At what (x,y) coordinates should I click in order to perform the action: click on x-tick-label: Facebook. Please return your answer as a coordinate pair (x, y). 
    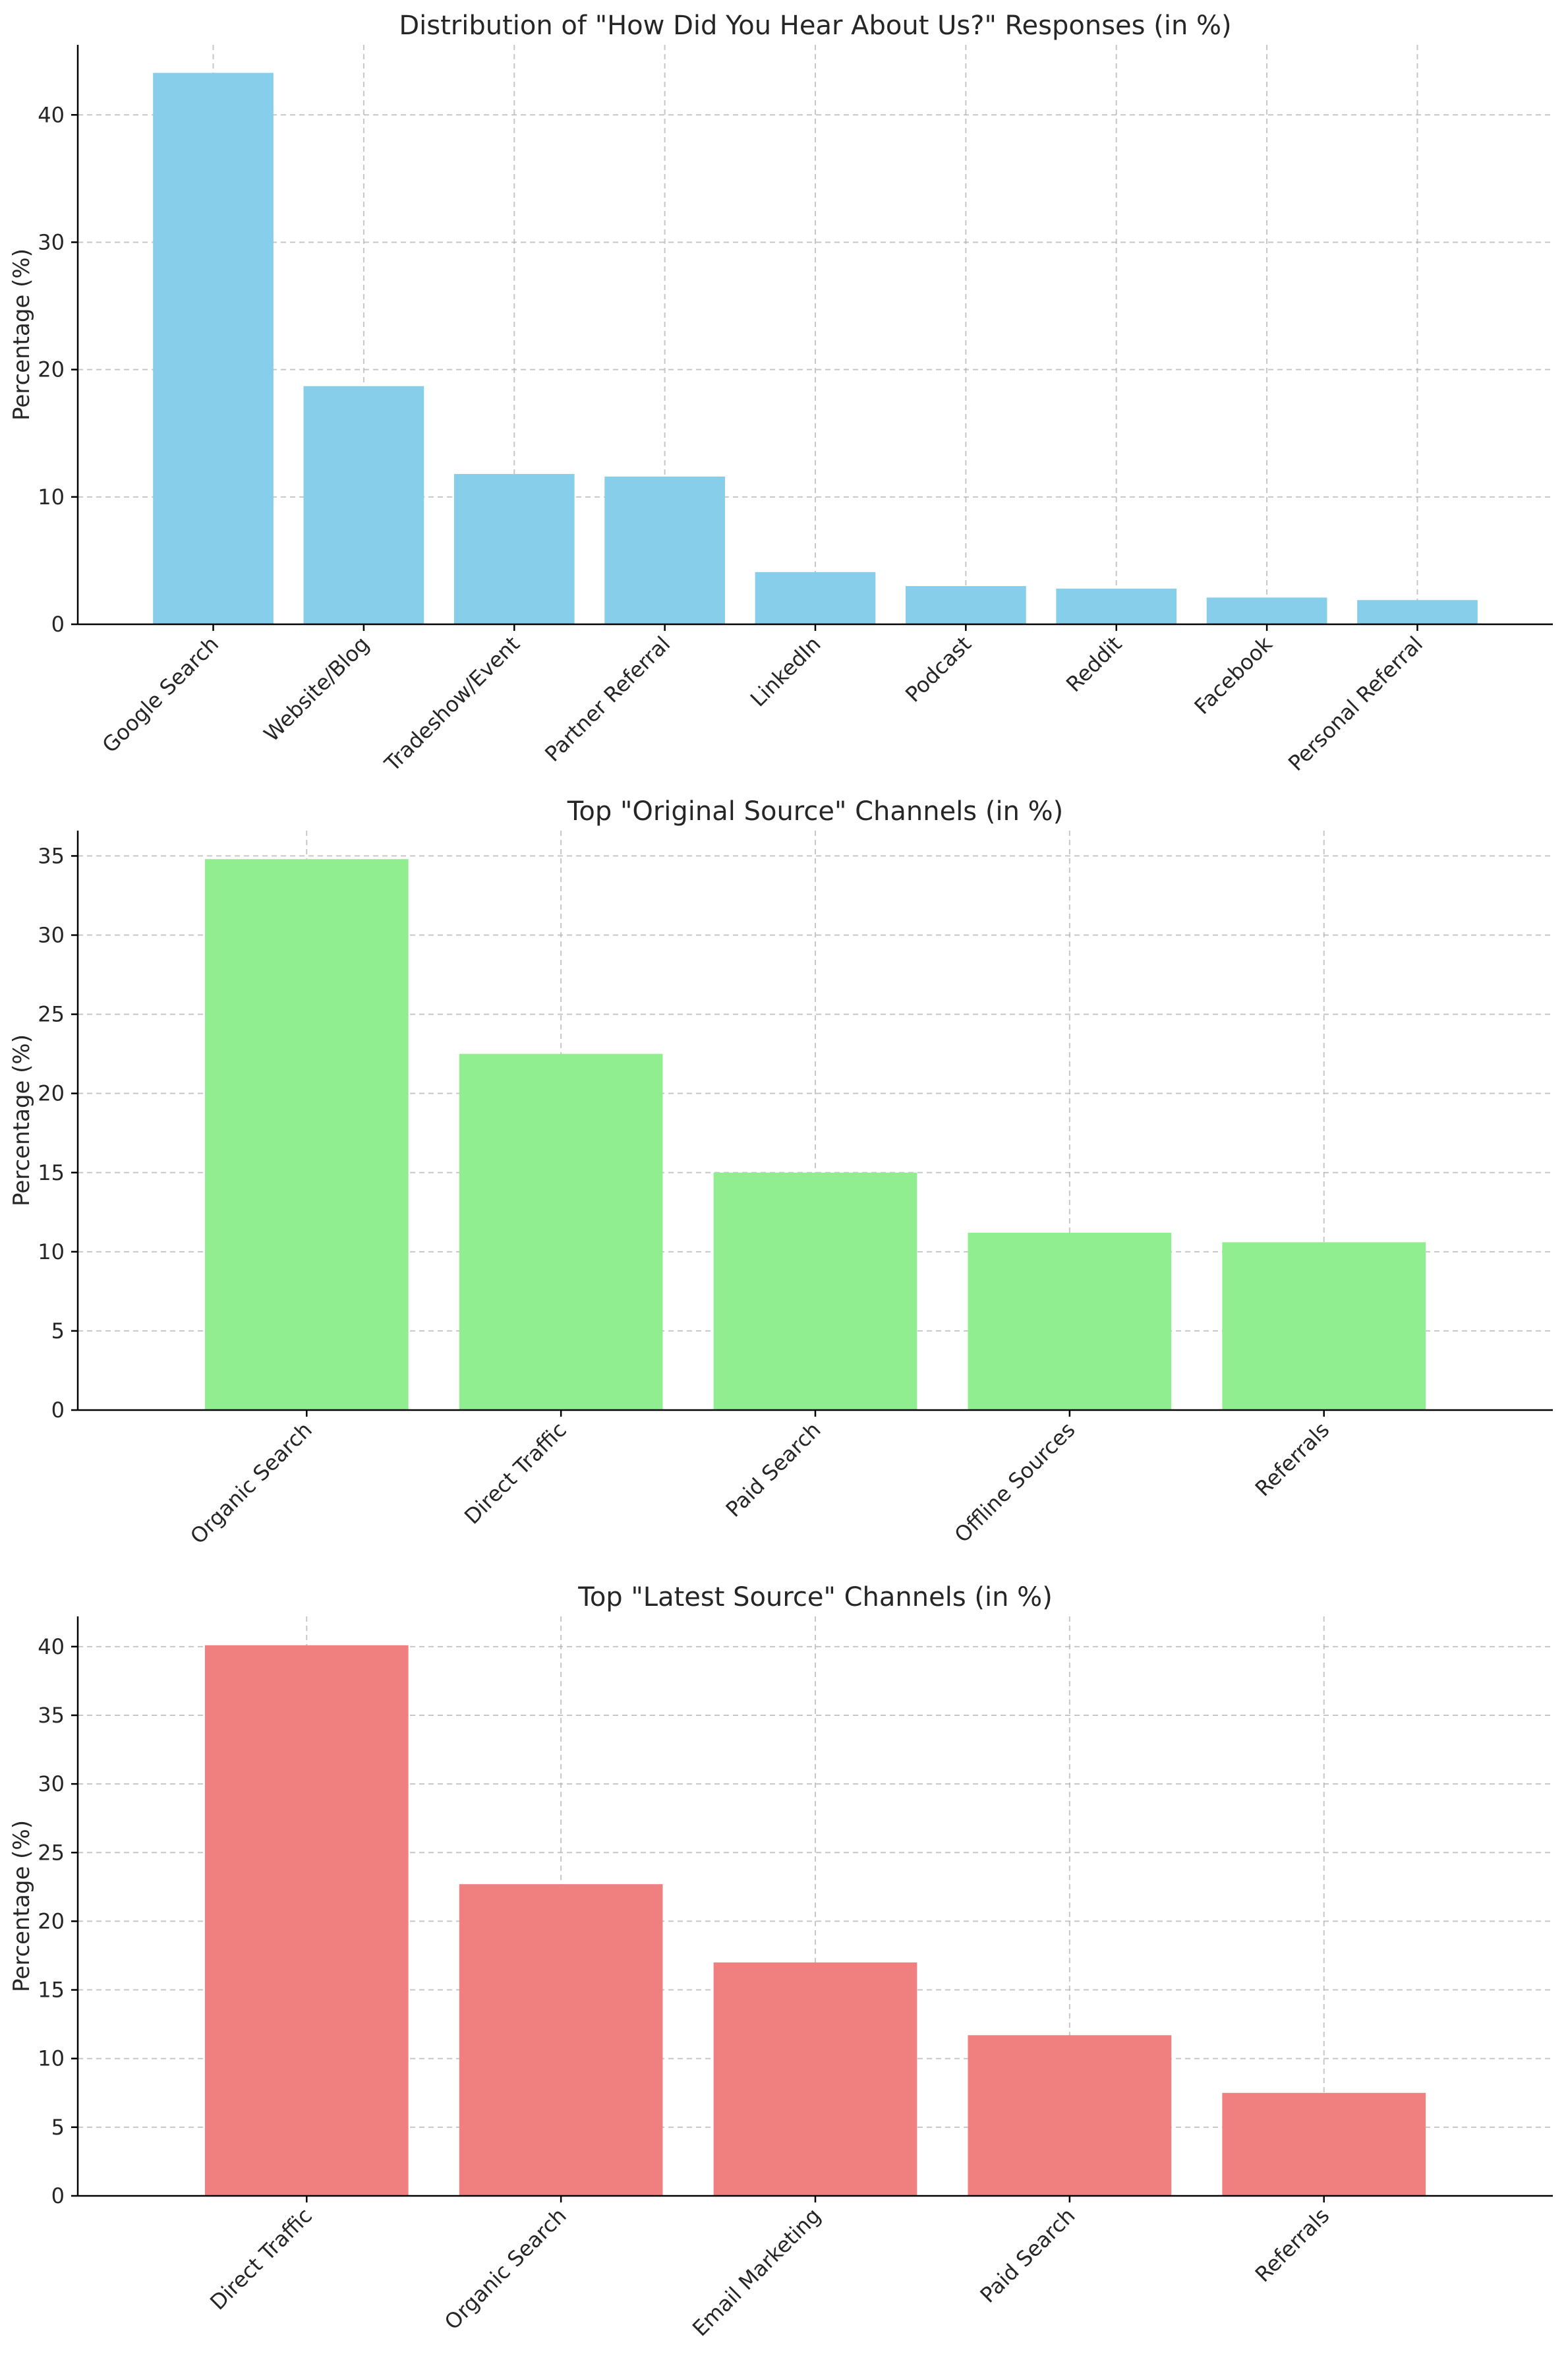
    Looking at the image, I should click on (1234, 675).